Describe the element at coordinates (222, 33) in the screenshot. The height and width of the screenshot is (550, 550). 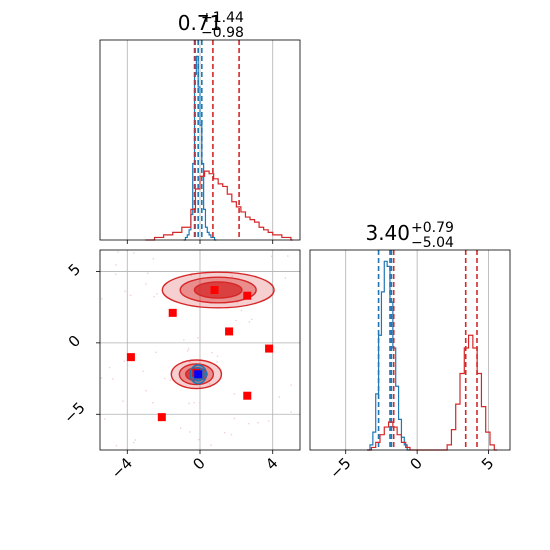
I see `param-1-lower-error: −0.98` at that location.